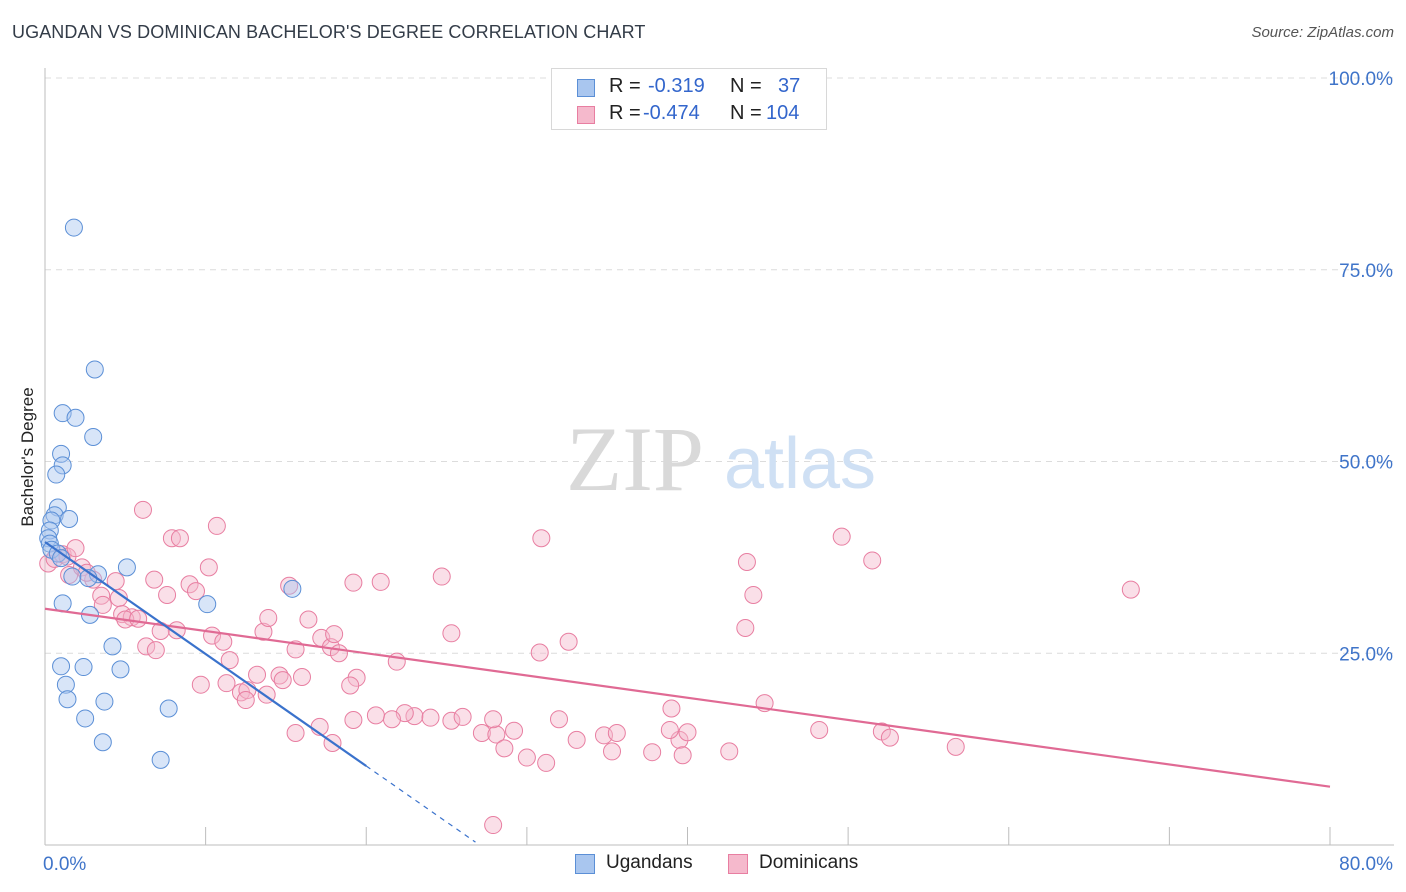 The height and width of the screenshot is (892, 1406). I want to click on x-tick-label: 0.0%, so click(64, 864).